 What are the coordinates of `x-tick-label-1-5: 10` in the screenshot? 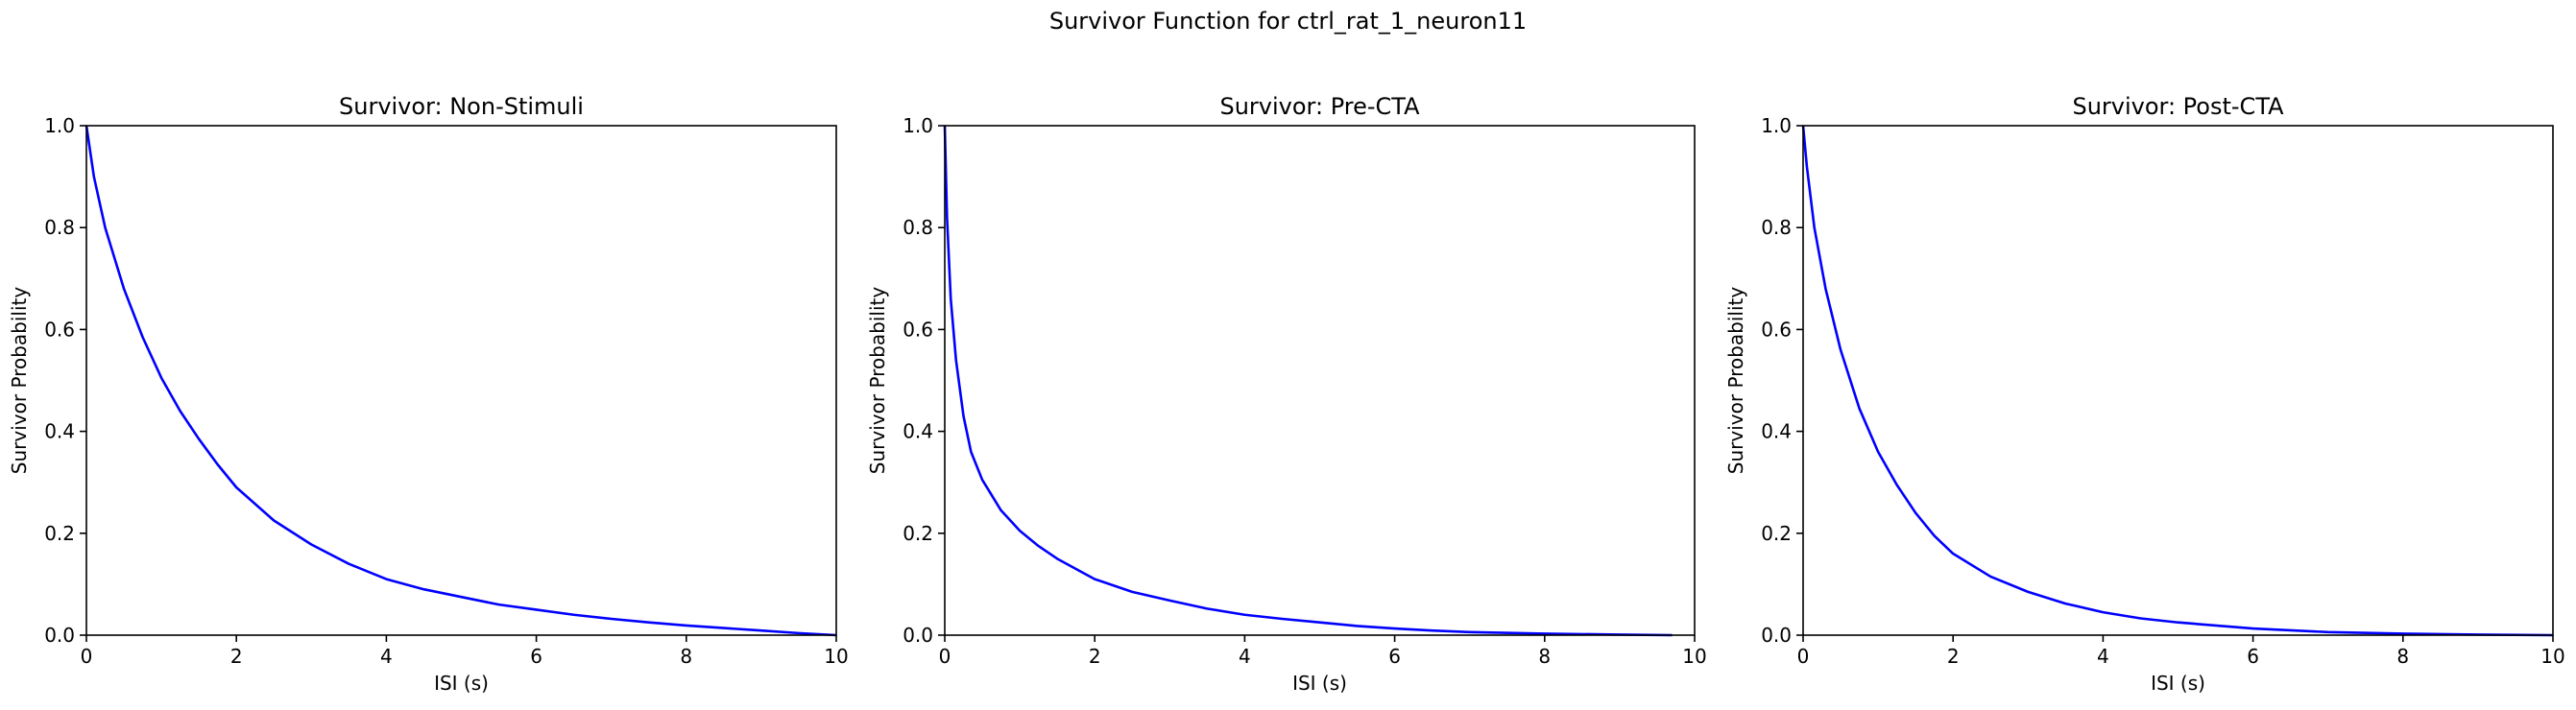 It's located at (836, 656).